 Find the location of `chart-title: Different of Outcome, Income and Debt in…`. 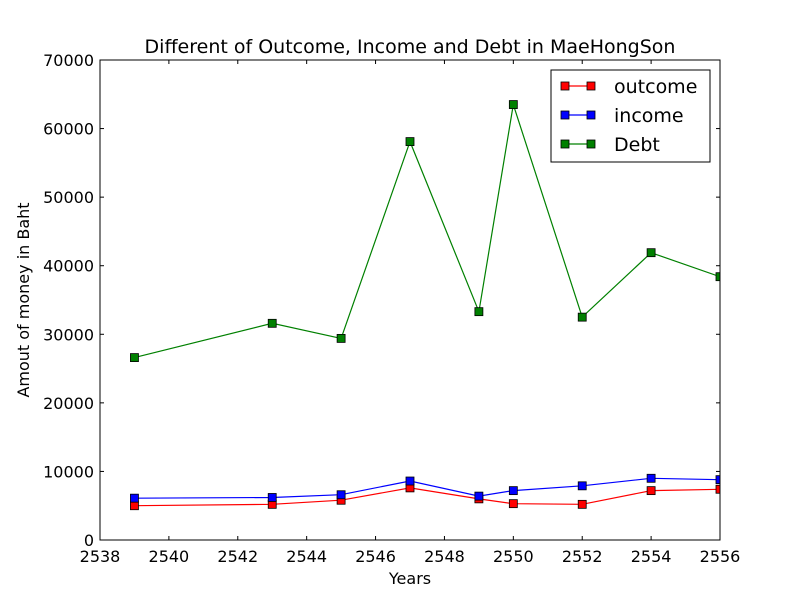

chart-title: Different of Outcome, Income and Debt in… is located at coordinates (410, 47).